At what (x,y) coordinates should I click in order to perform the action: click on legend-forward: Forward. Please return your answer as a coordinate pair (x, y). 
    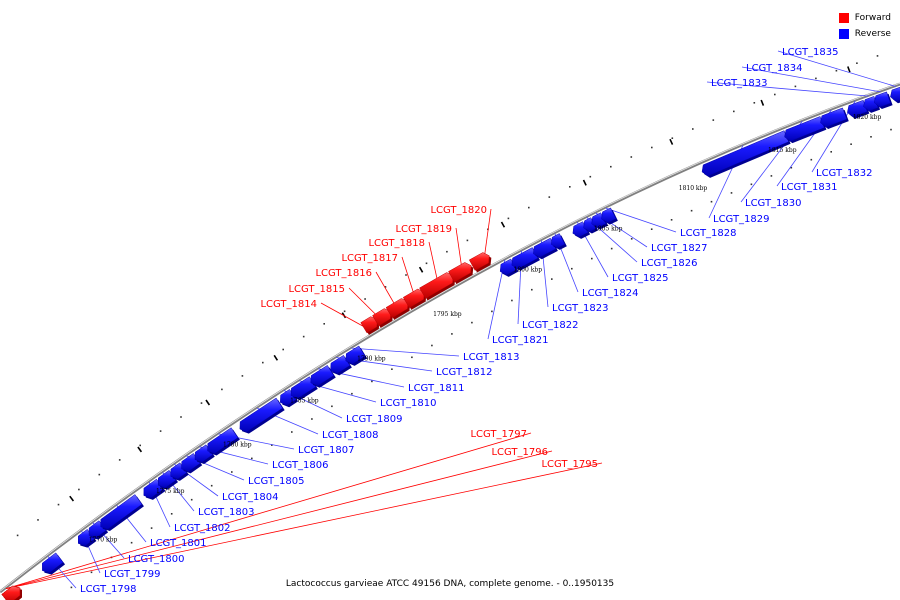
    Looking at the image, I should click on (864, 18).